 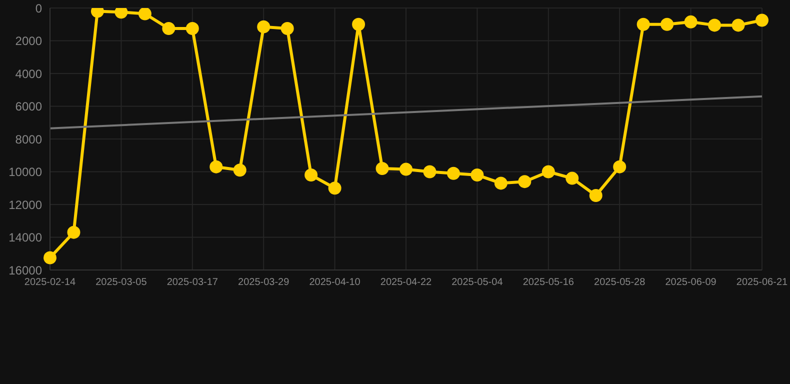 What do you see at coordinates (122, 282) in the screenshot?
I see `x-tick-label: 2025-03-05` at bounding box center [122, 282].